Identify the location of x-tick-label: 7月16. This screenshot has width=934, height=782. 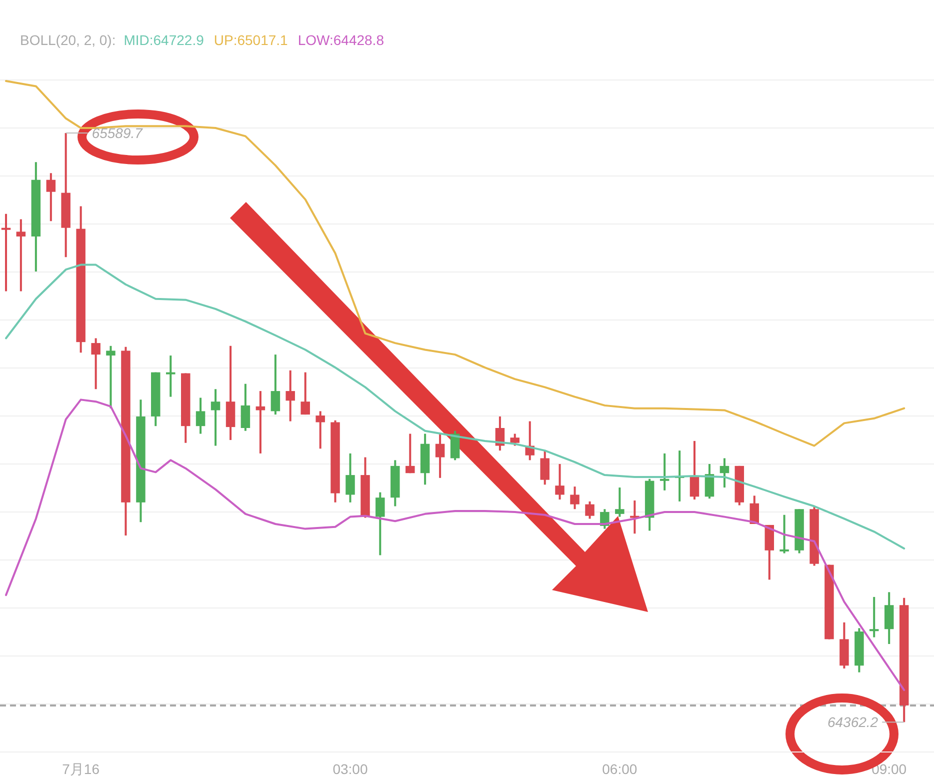
(81, 769).